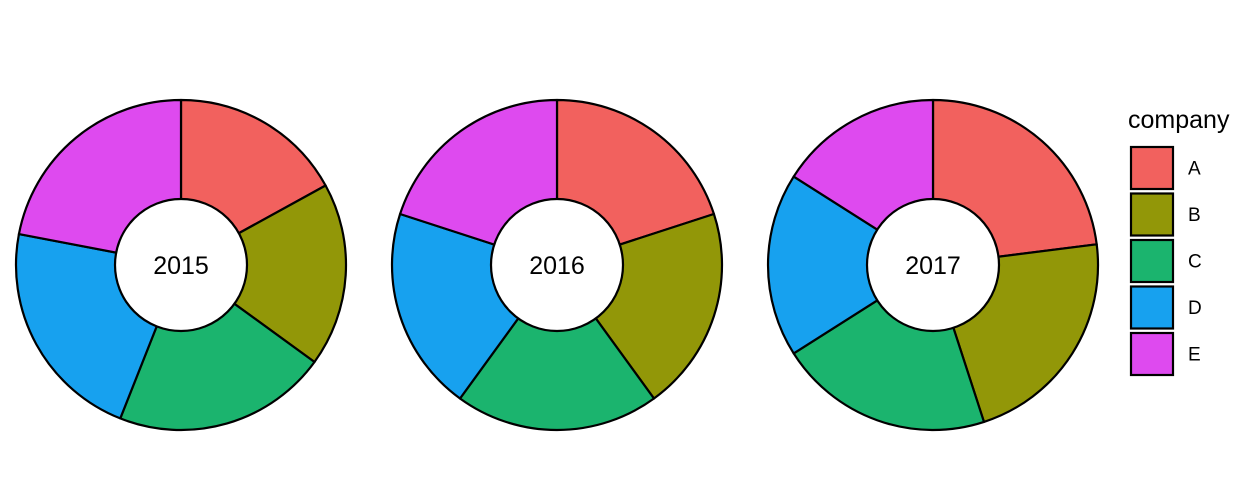  Describe the element at coordinates (263, 274) in the screenshot. I see `slice-2015-B` at that location.